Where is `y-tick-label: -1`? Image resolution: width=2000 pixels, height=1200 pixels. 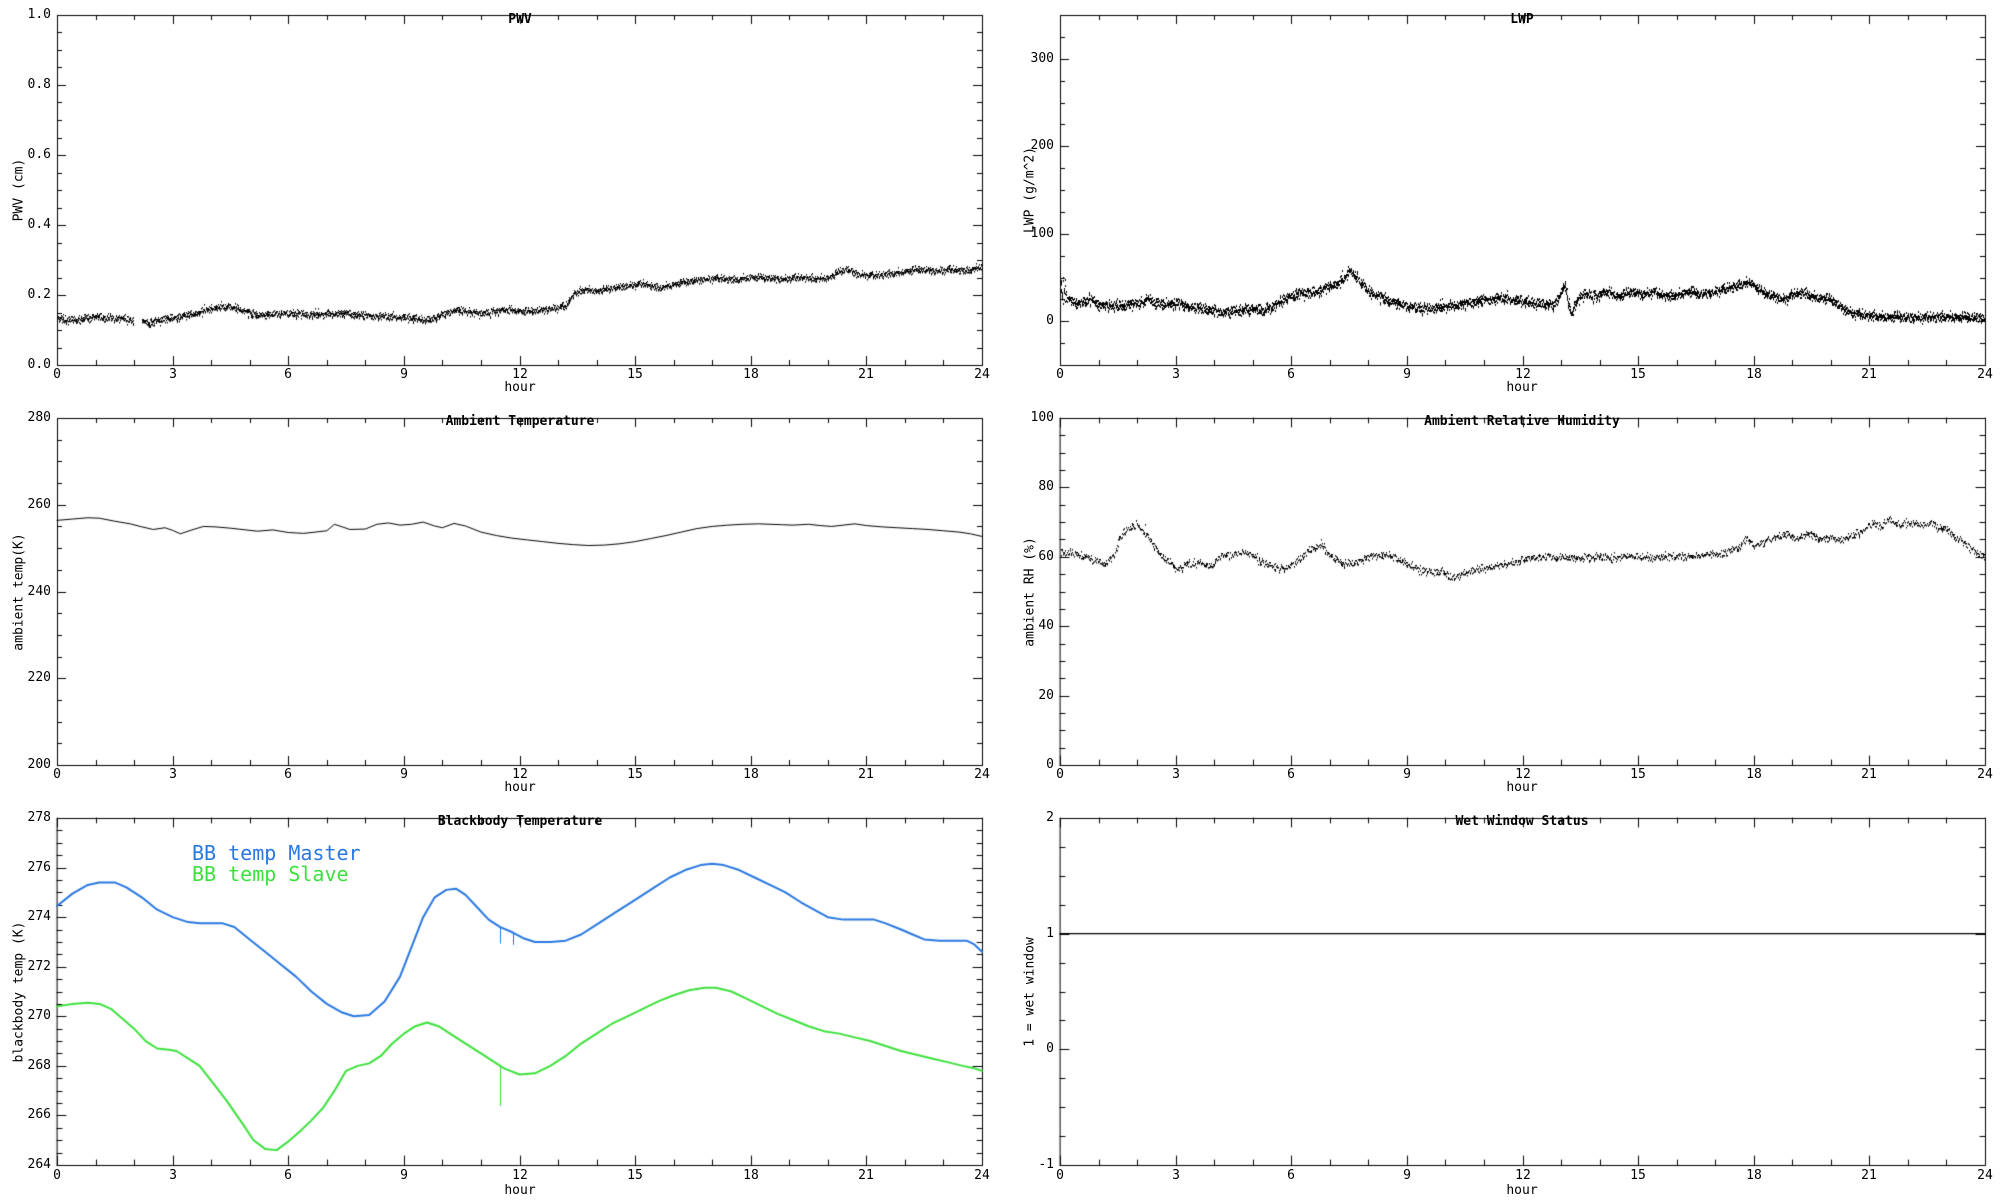 y-tick-label: -1 is located at coordinates (1046, 1164).